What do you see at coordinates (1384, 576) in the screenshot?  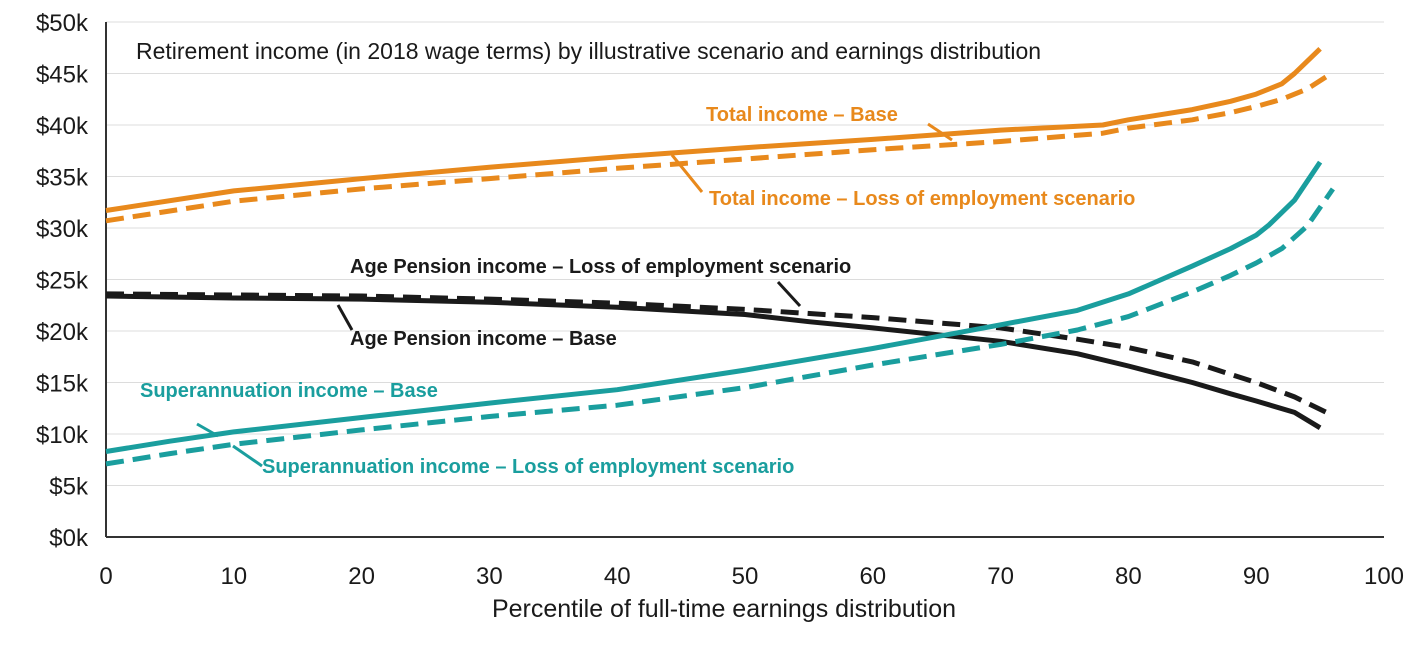 I see `x-tick-label: 100` at bounding box center [1384, 576].